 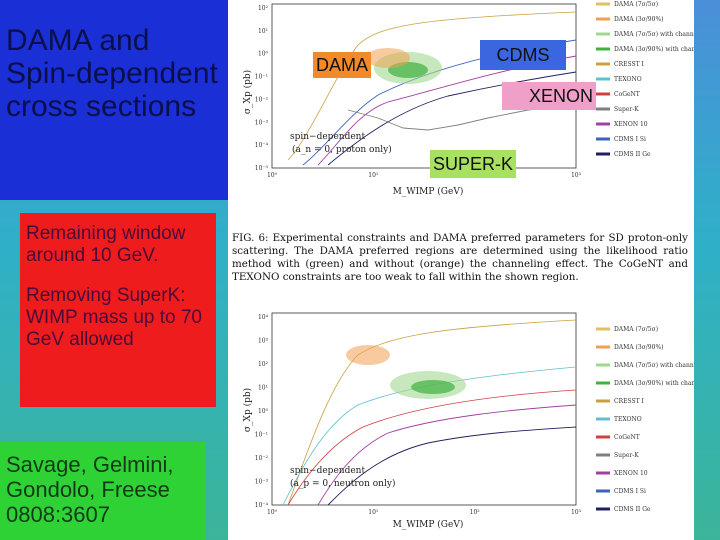 I want to click on bottom-legend-label: TEXONO, so click(x=628, y=419).